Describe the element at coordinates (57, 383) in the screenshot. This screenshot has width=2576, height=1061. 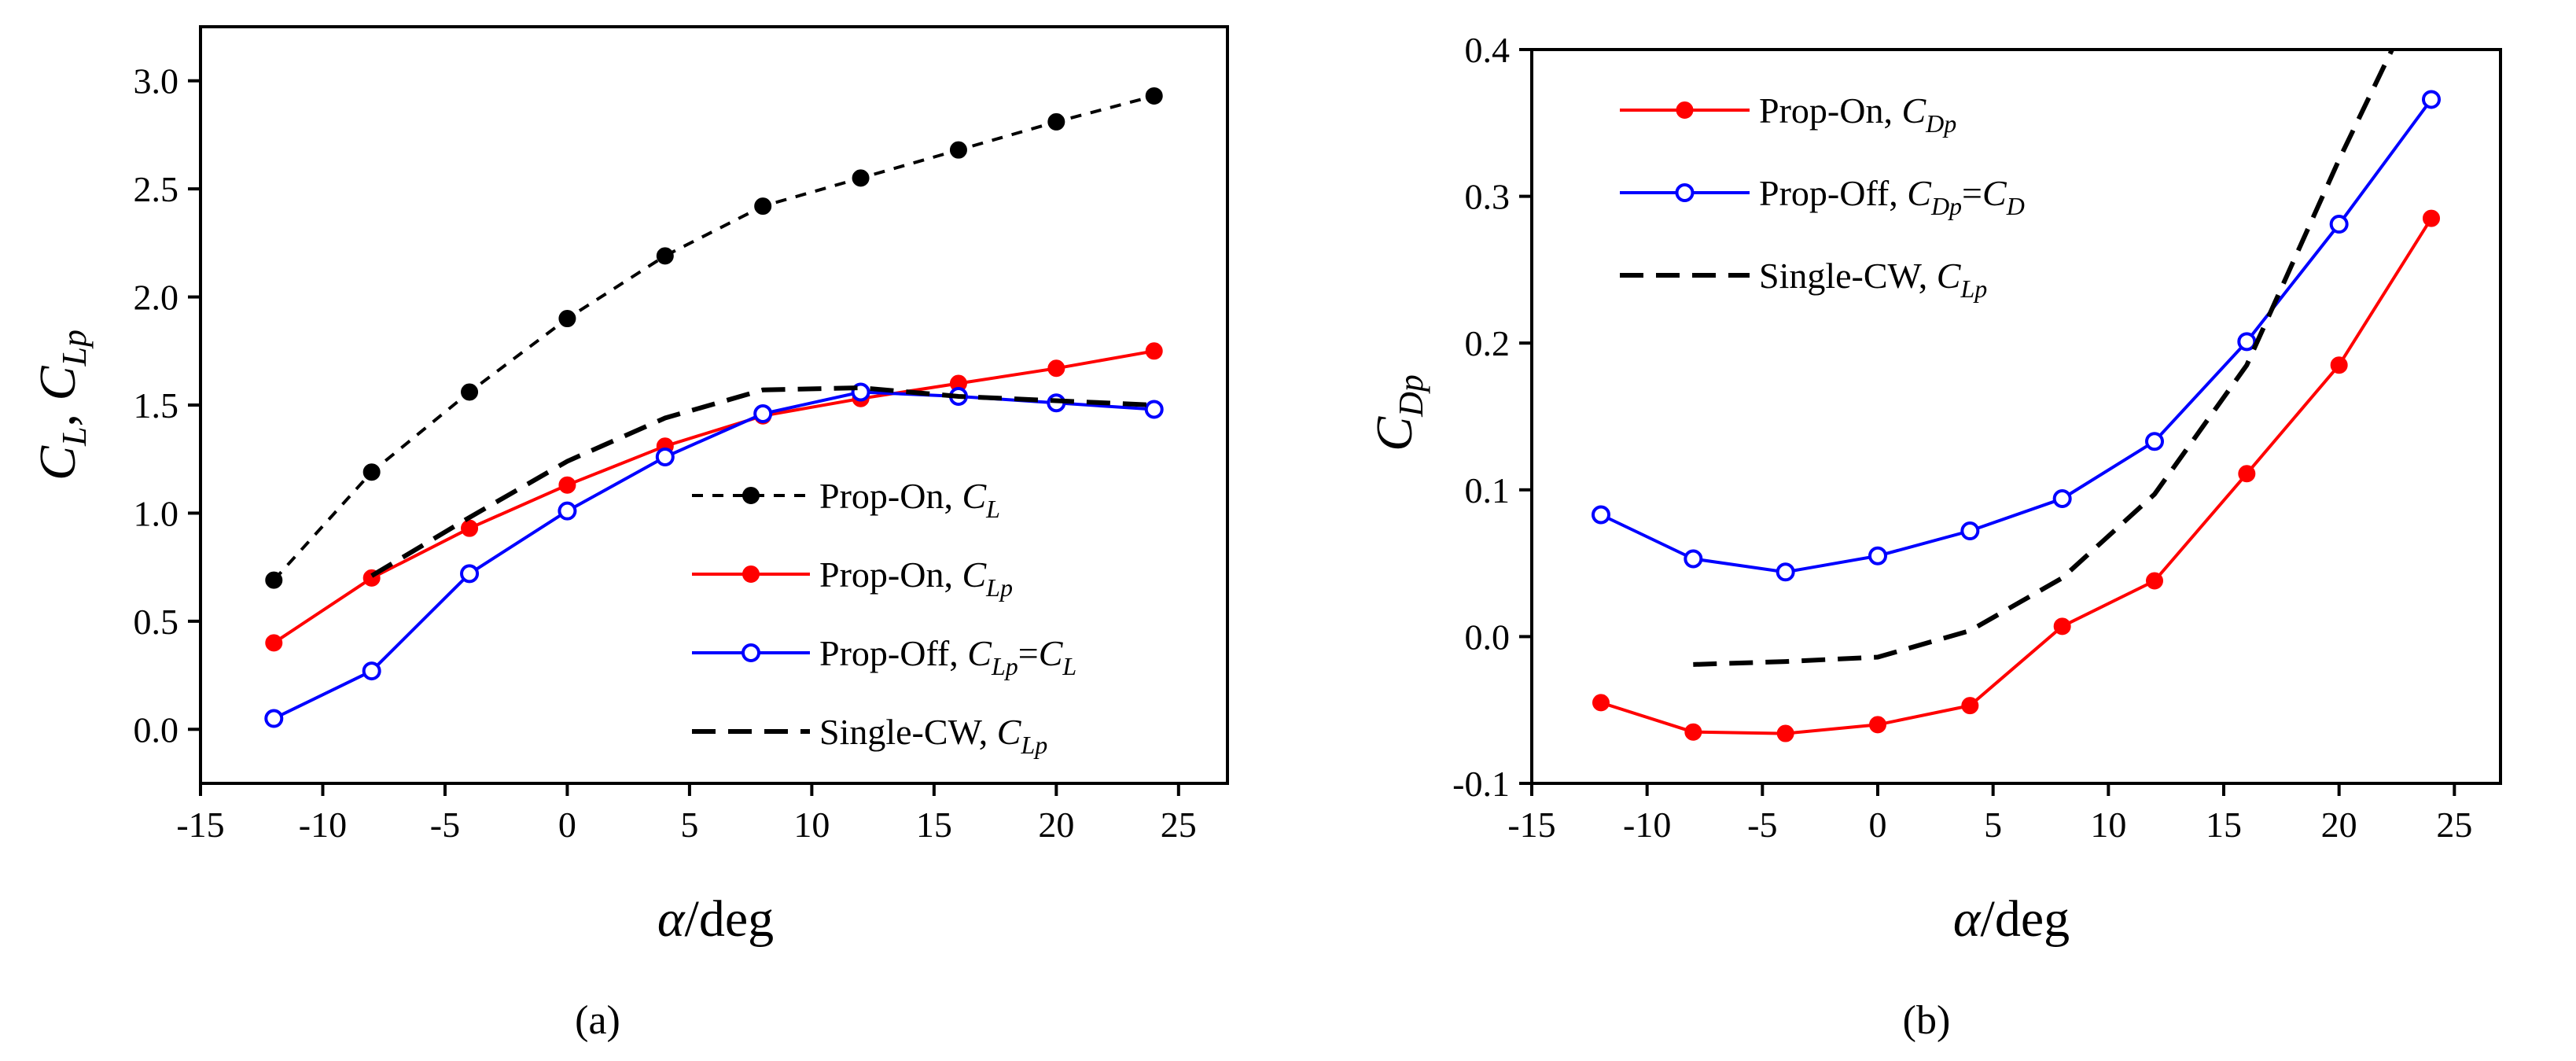
I see `y-title-a-base2: C` at that location.